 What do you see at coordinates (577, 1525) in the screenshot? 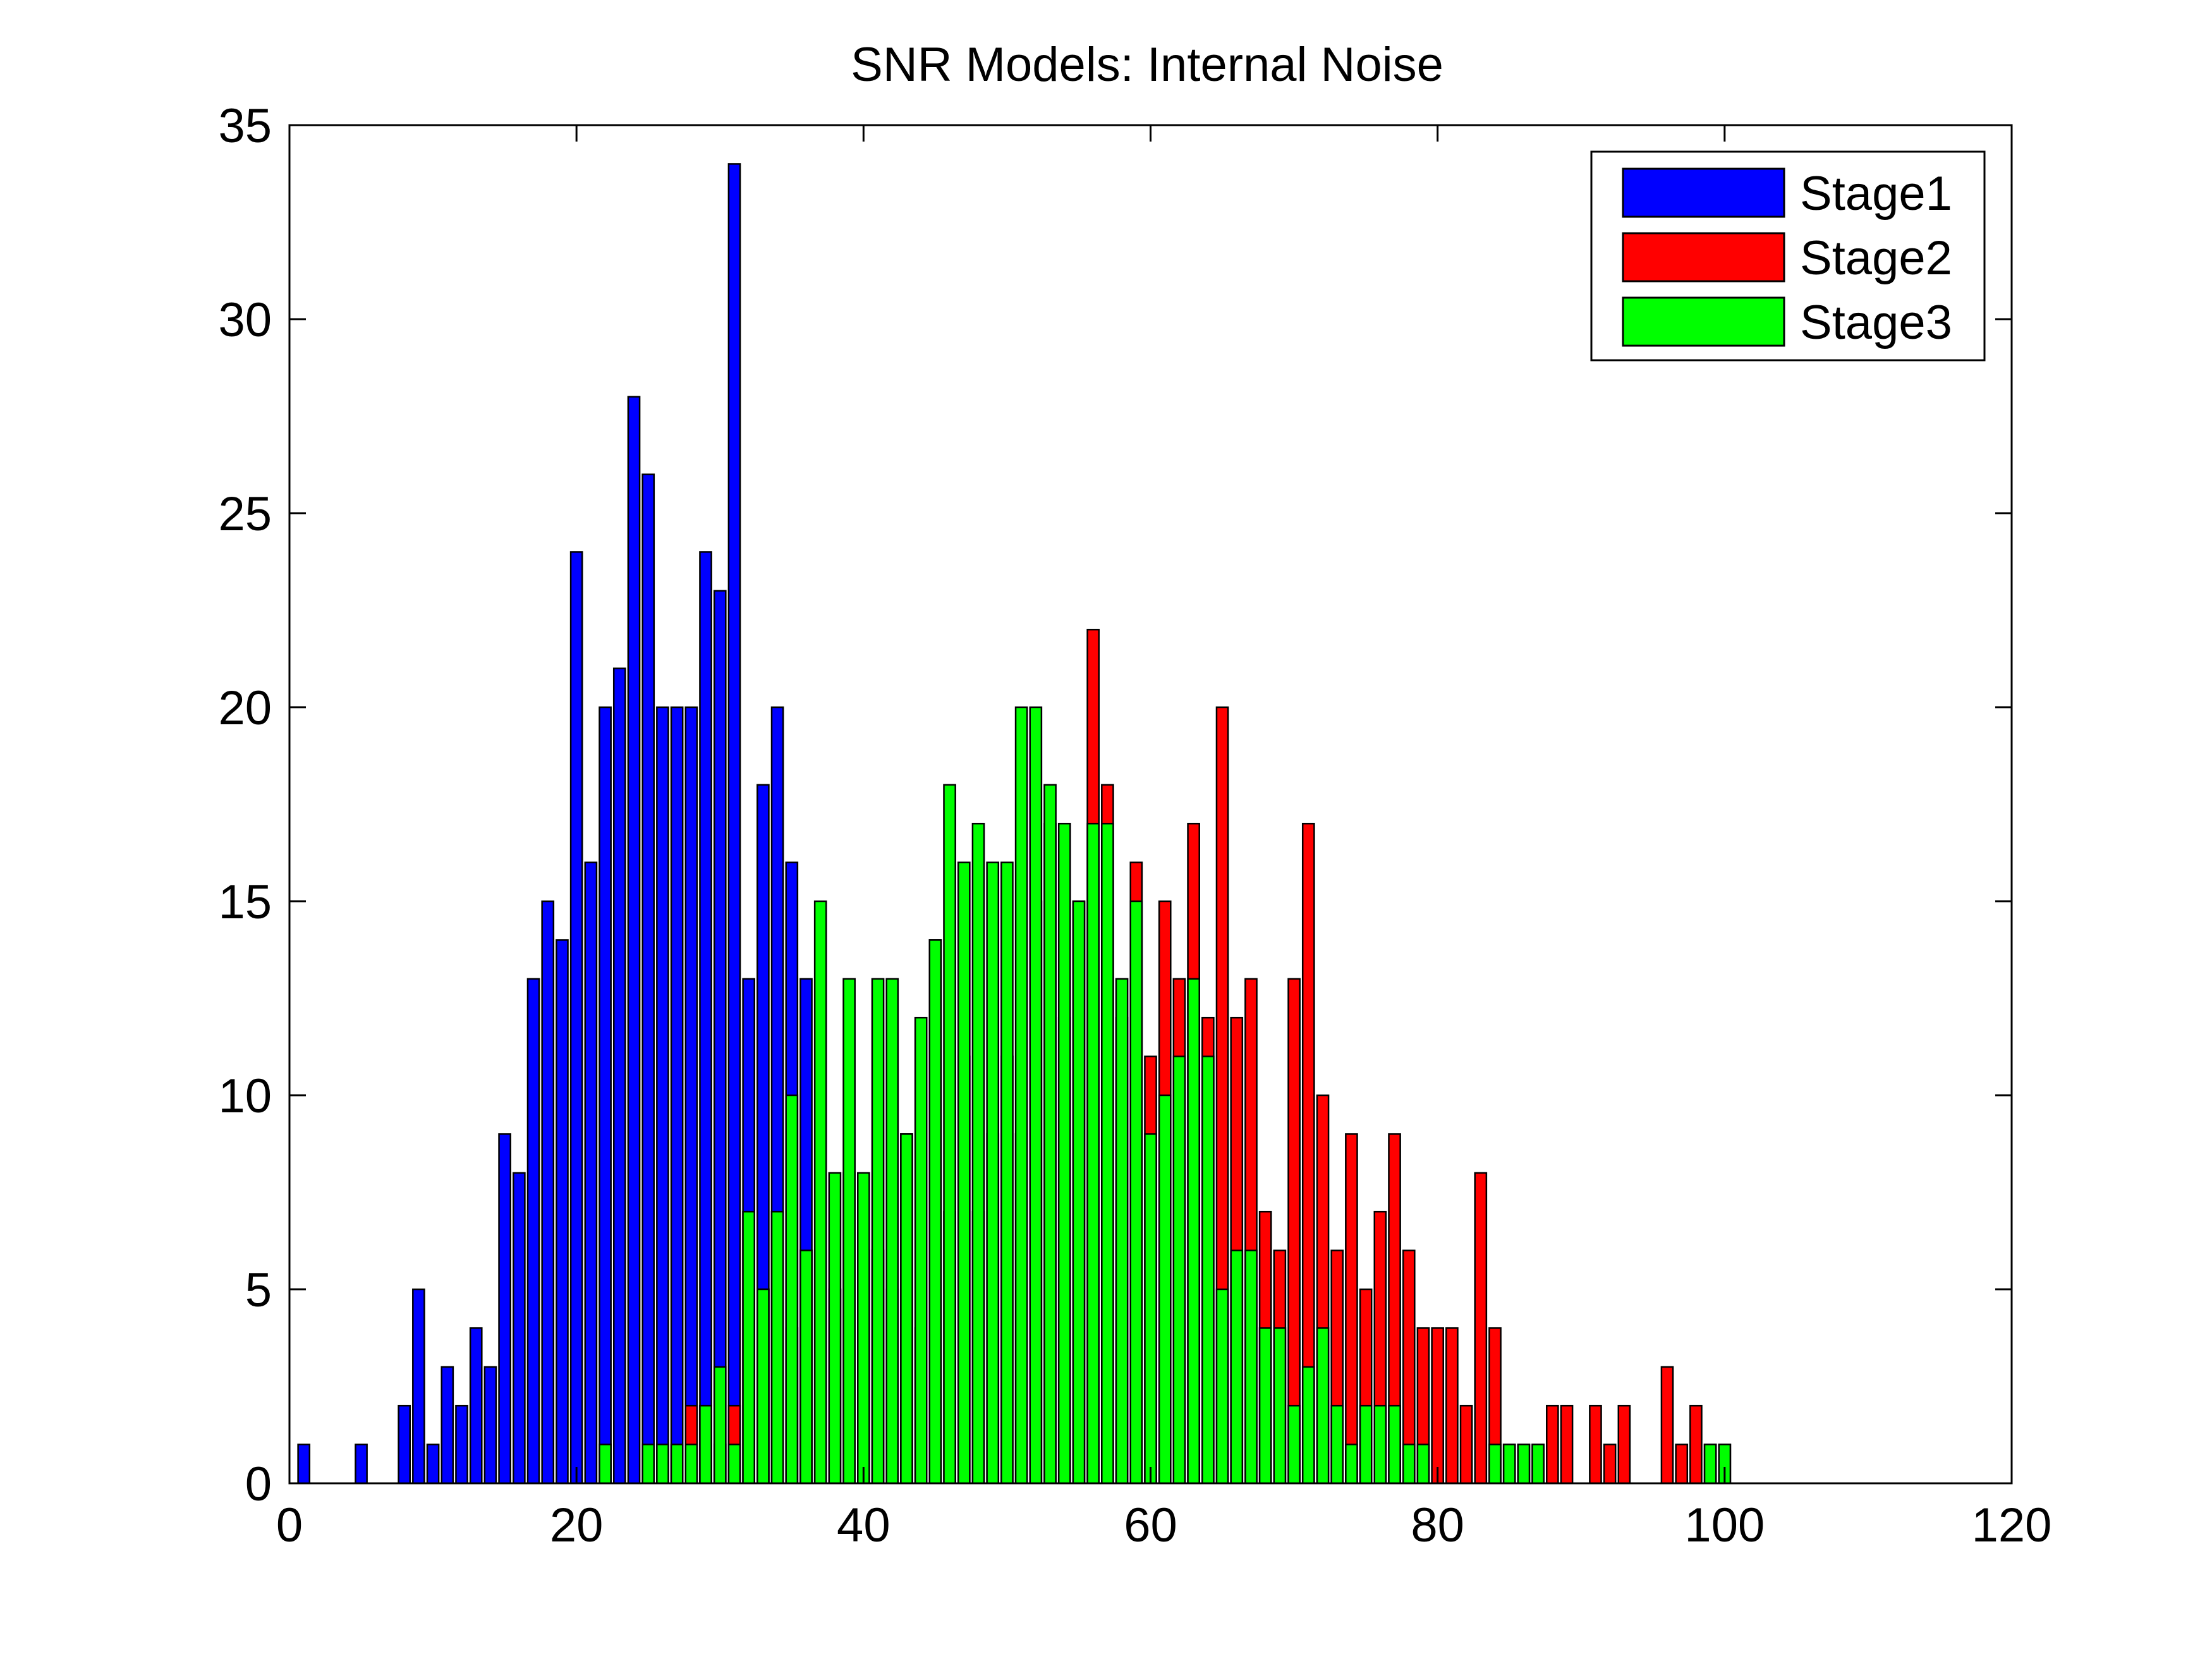
I see `x-tick-label: 20` at bounding box center [577, 1525].